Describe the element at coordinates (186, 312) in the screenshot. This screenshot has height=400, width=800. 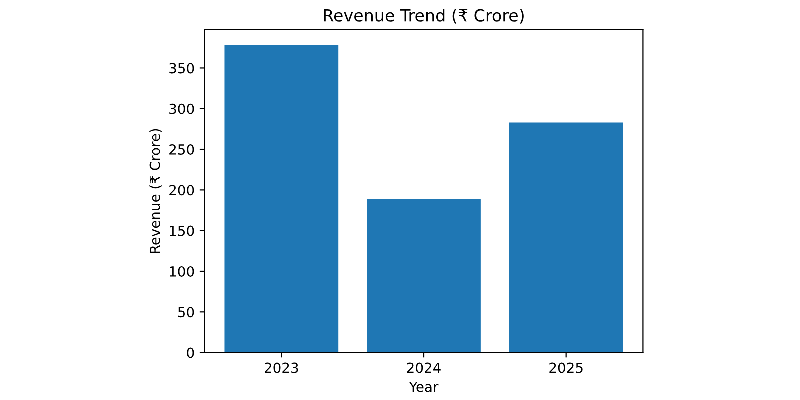
I see `y-tick-label: 50` at that location.